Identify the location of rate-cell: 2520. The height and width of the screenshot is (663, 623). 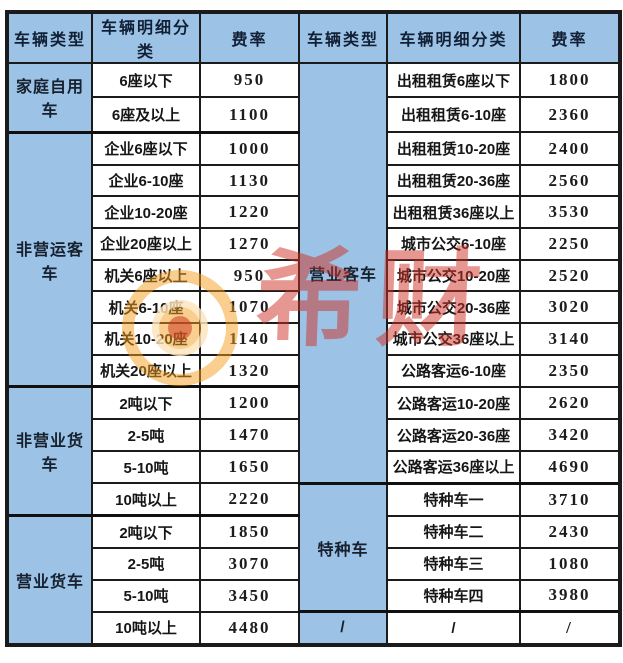
(570, 275).